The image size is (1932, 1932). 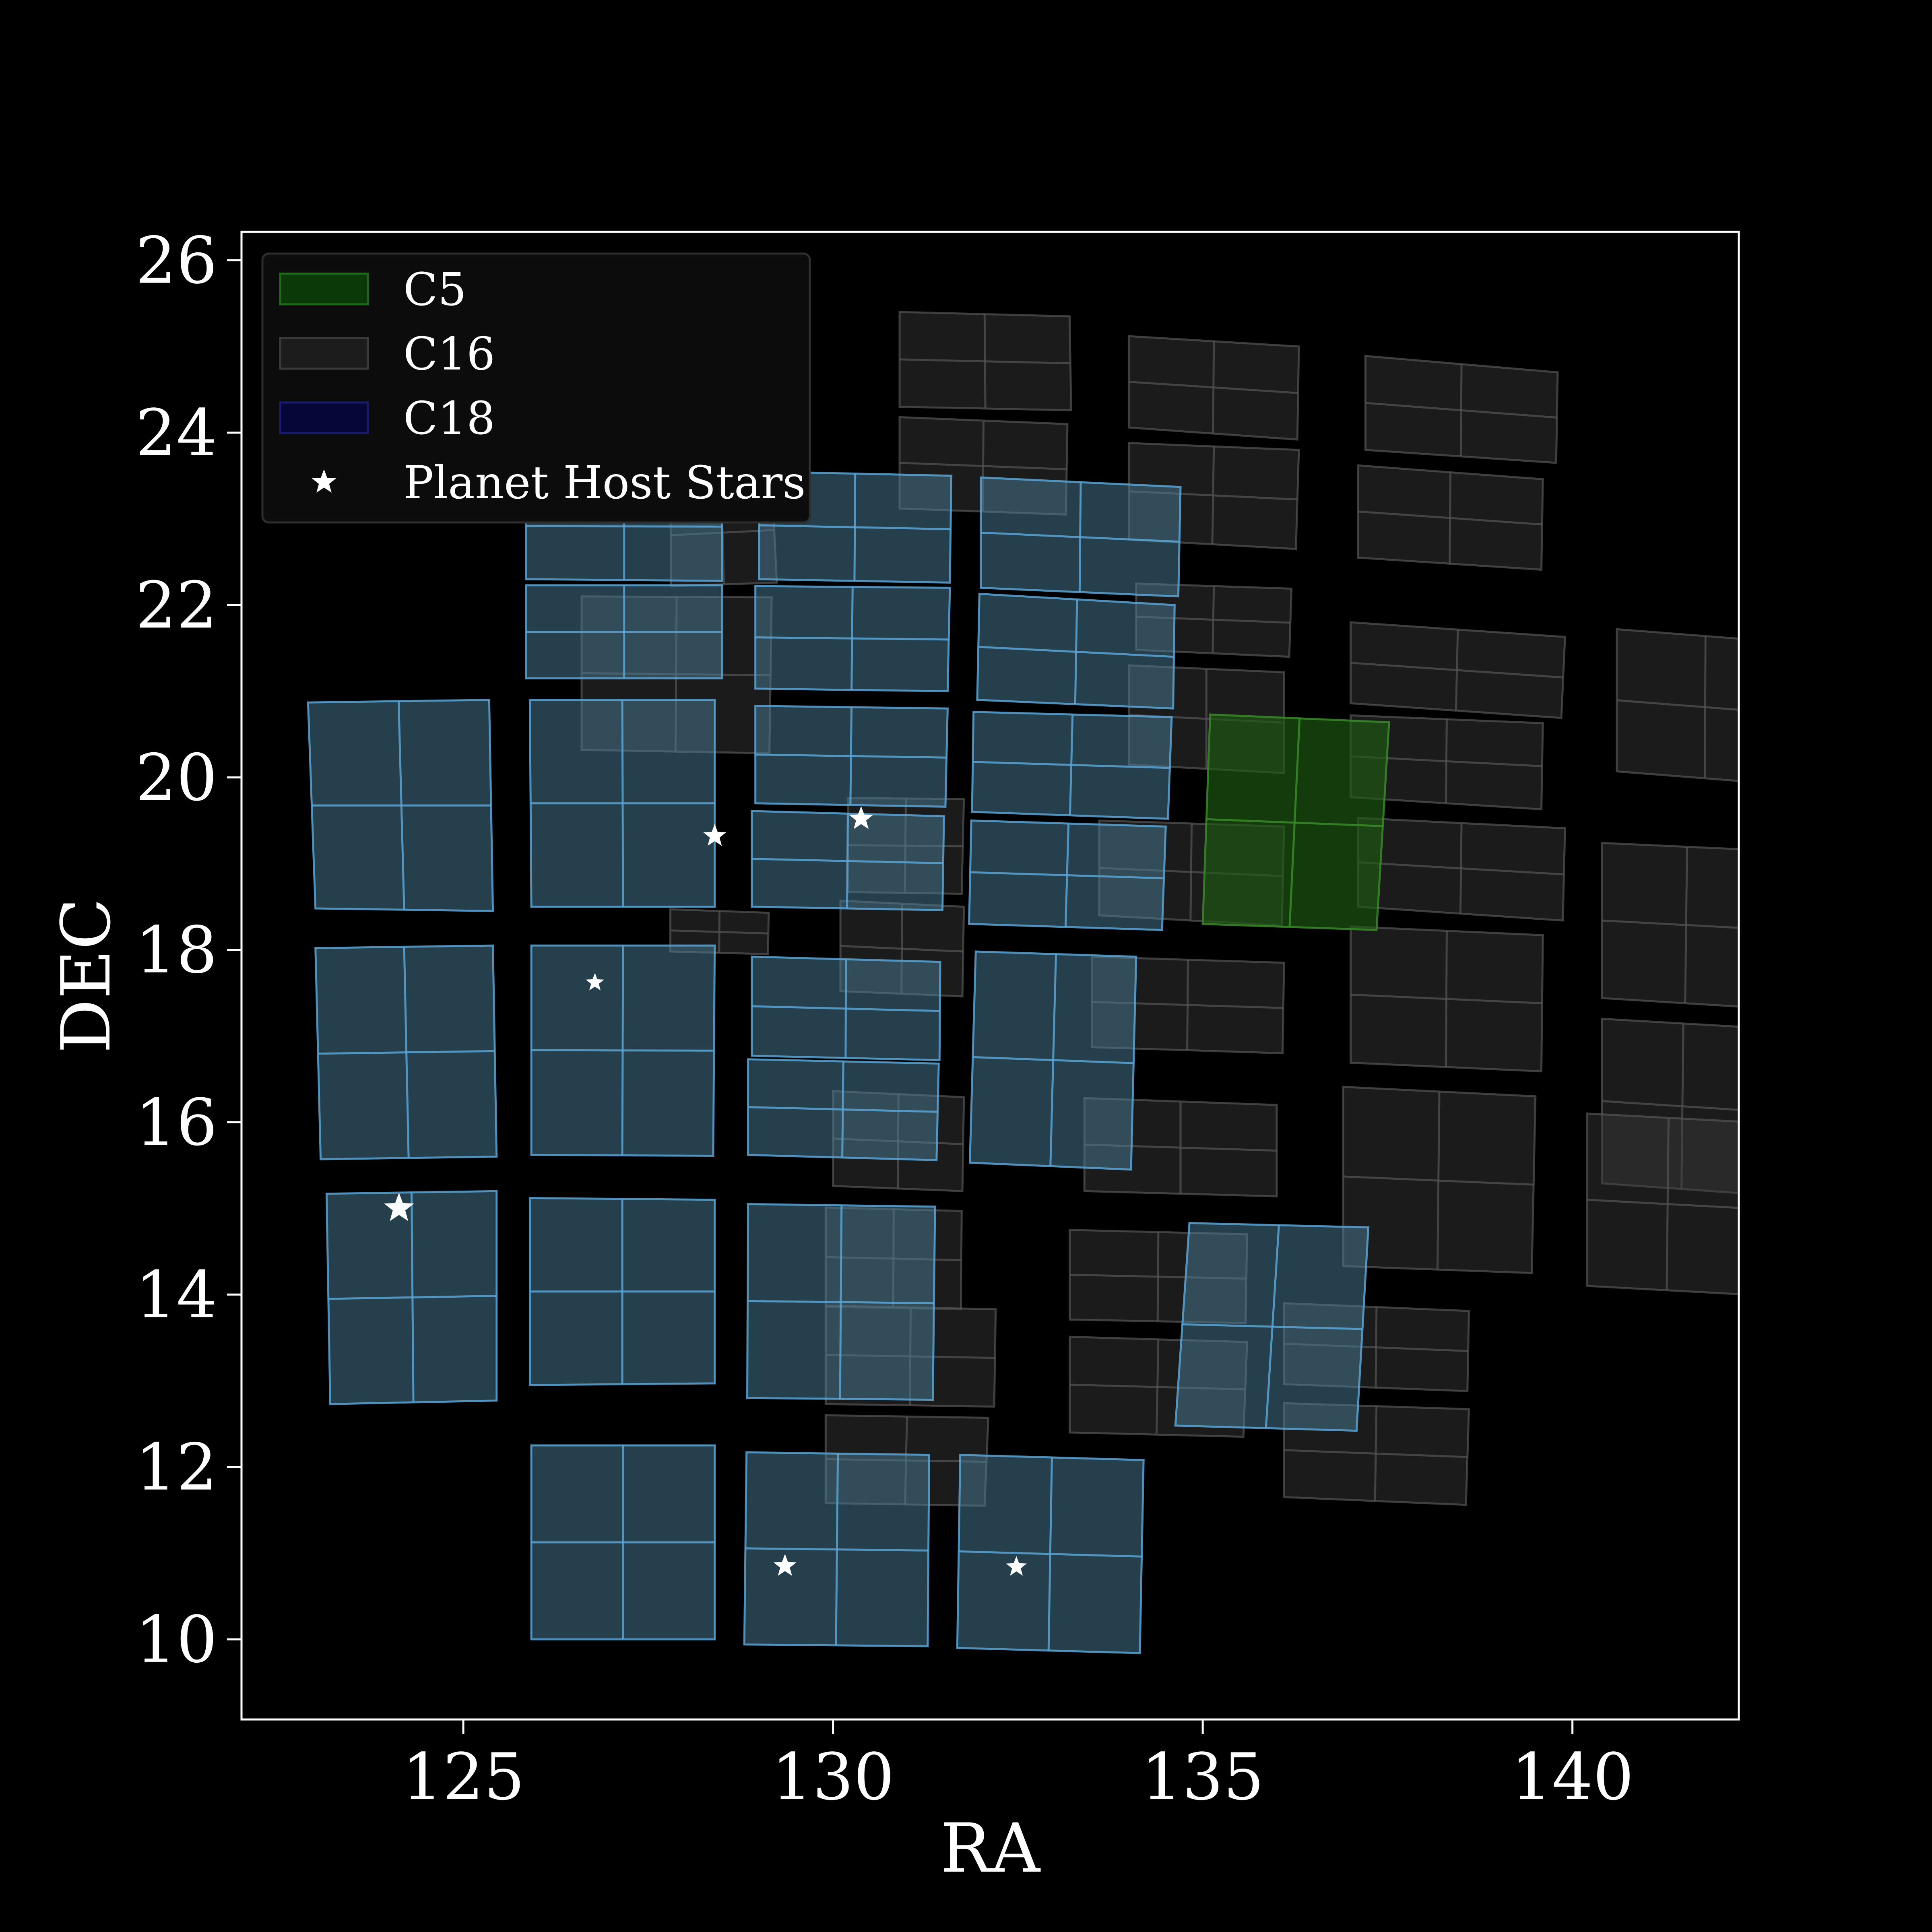 I want to click on y-tick-label: 12, so click(x=176, y=1467).